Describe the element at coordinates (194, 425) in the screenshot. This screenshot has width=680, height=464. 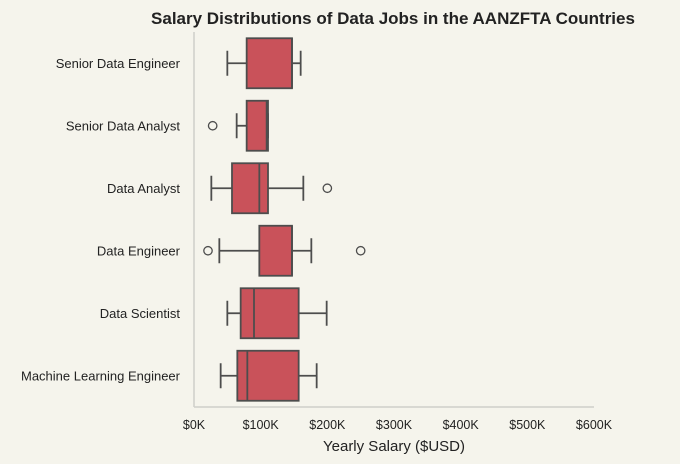
I see `x-tick-label: $0K` at that location.